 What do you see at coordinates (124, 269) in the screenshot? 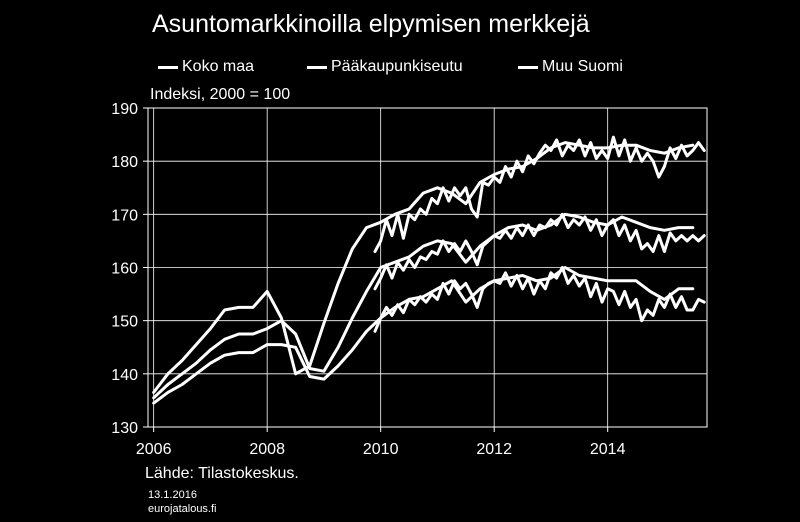
I see `y-tick-label: 160` at bounding box center [124, 269].